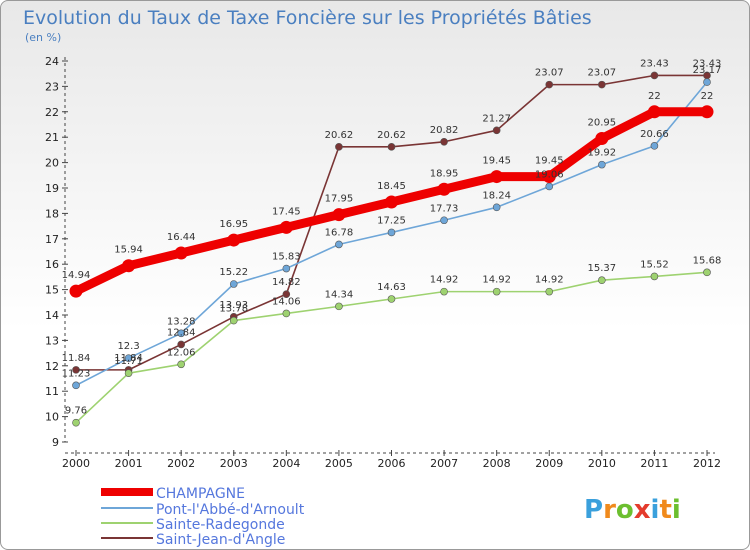 Image resolution: width=750 pixels, height=550 pixels. Describe the element at coordinates (76, 463) in the screenshot. I see `x-tick-label: 2000` at that location.